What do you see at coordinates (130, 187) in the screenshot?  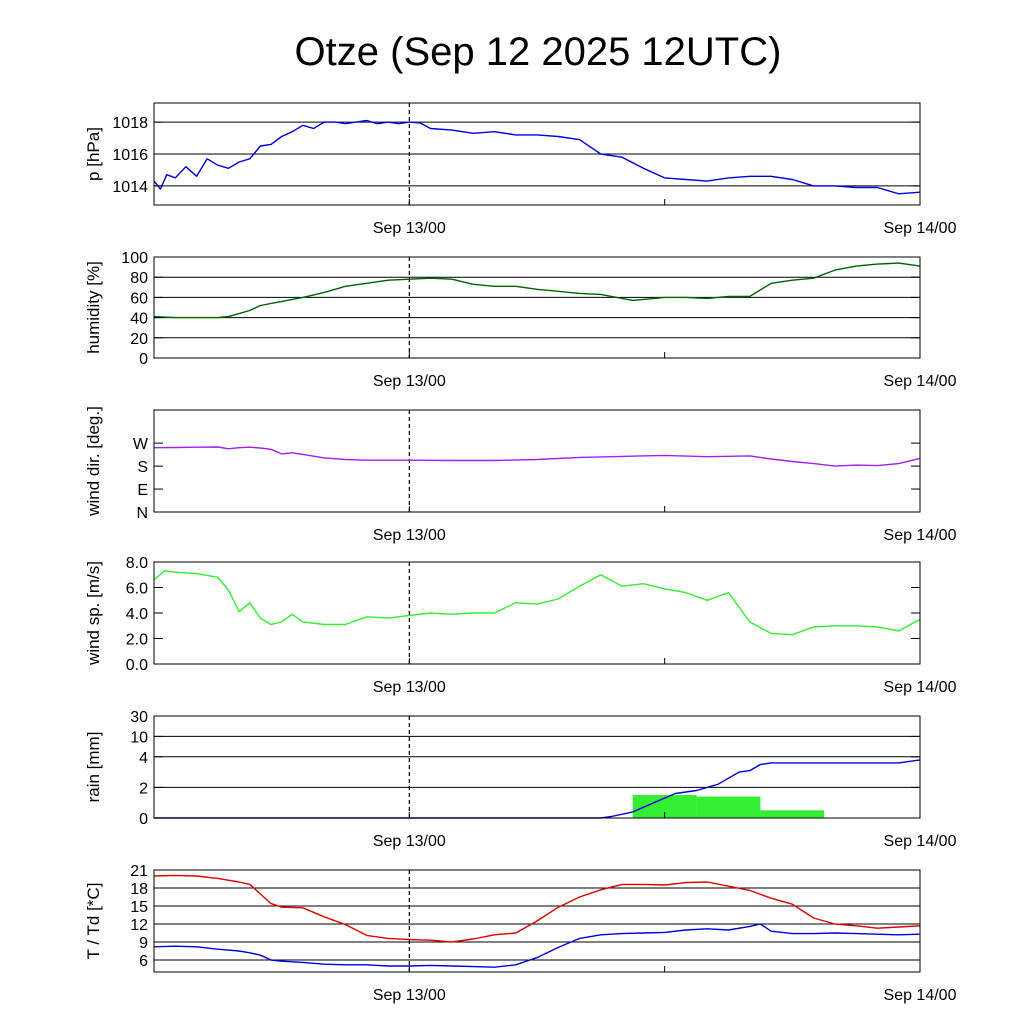 I see `y-tick-label: 1014` at bounding box center [130, 187].